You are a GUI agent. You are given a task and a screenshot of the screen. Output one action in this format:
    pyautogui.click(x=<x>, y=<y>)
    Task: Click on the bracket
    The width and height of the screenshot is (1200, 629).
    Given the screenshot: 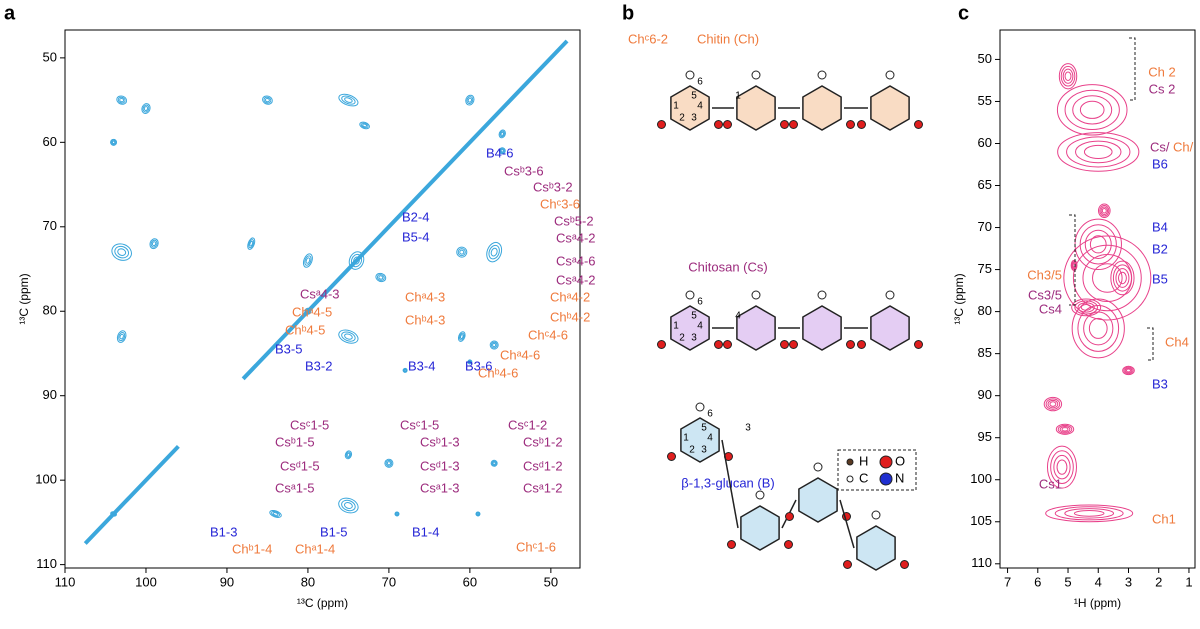 What is the action you would take?
    pyautogui.click(x=1132, y=69)
    